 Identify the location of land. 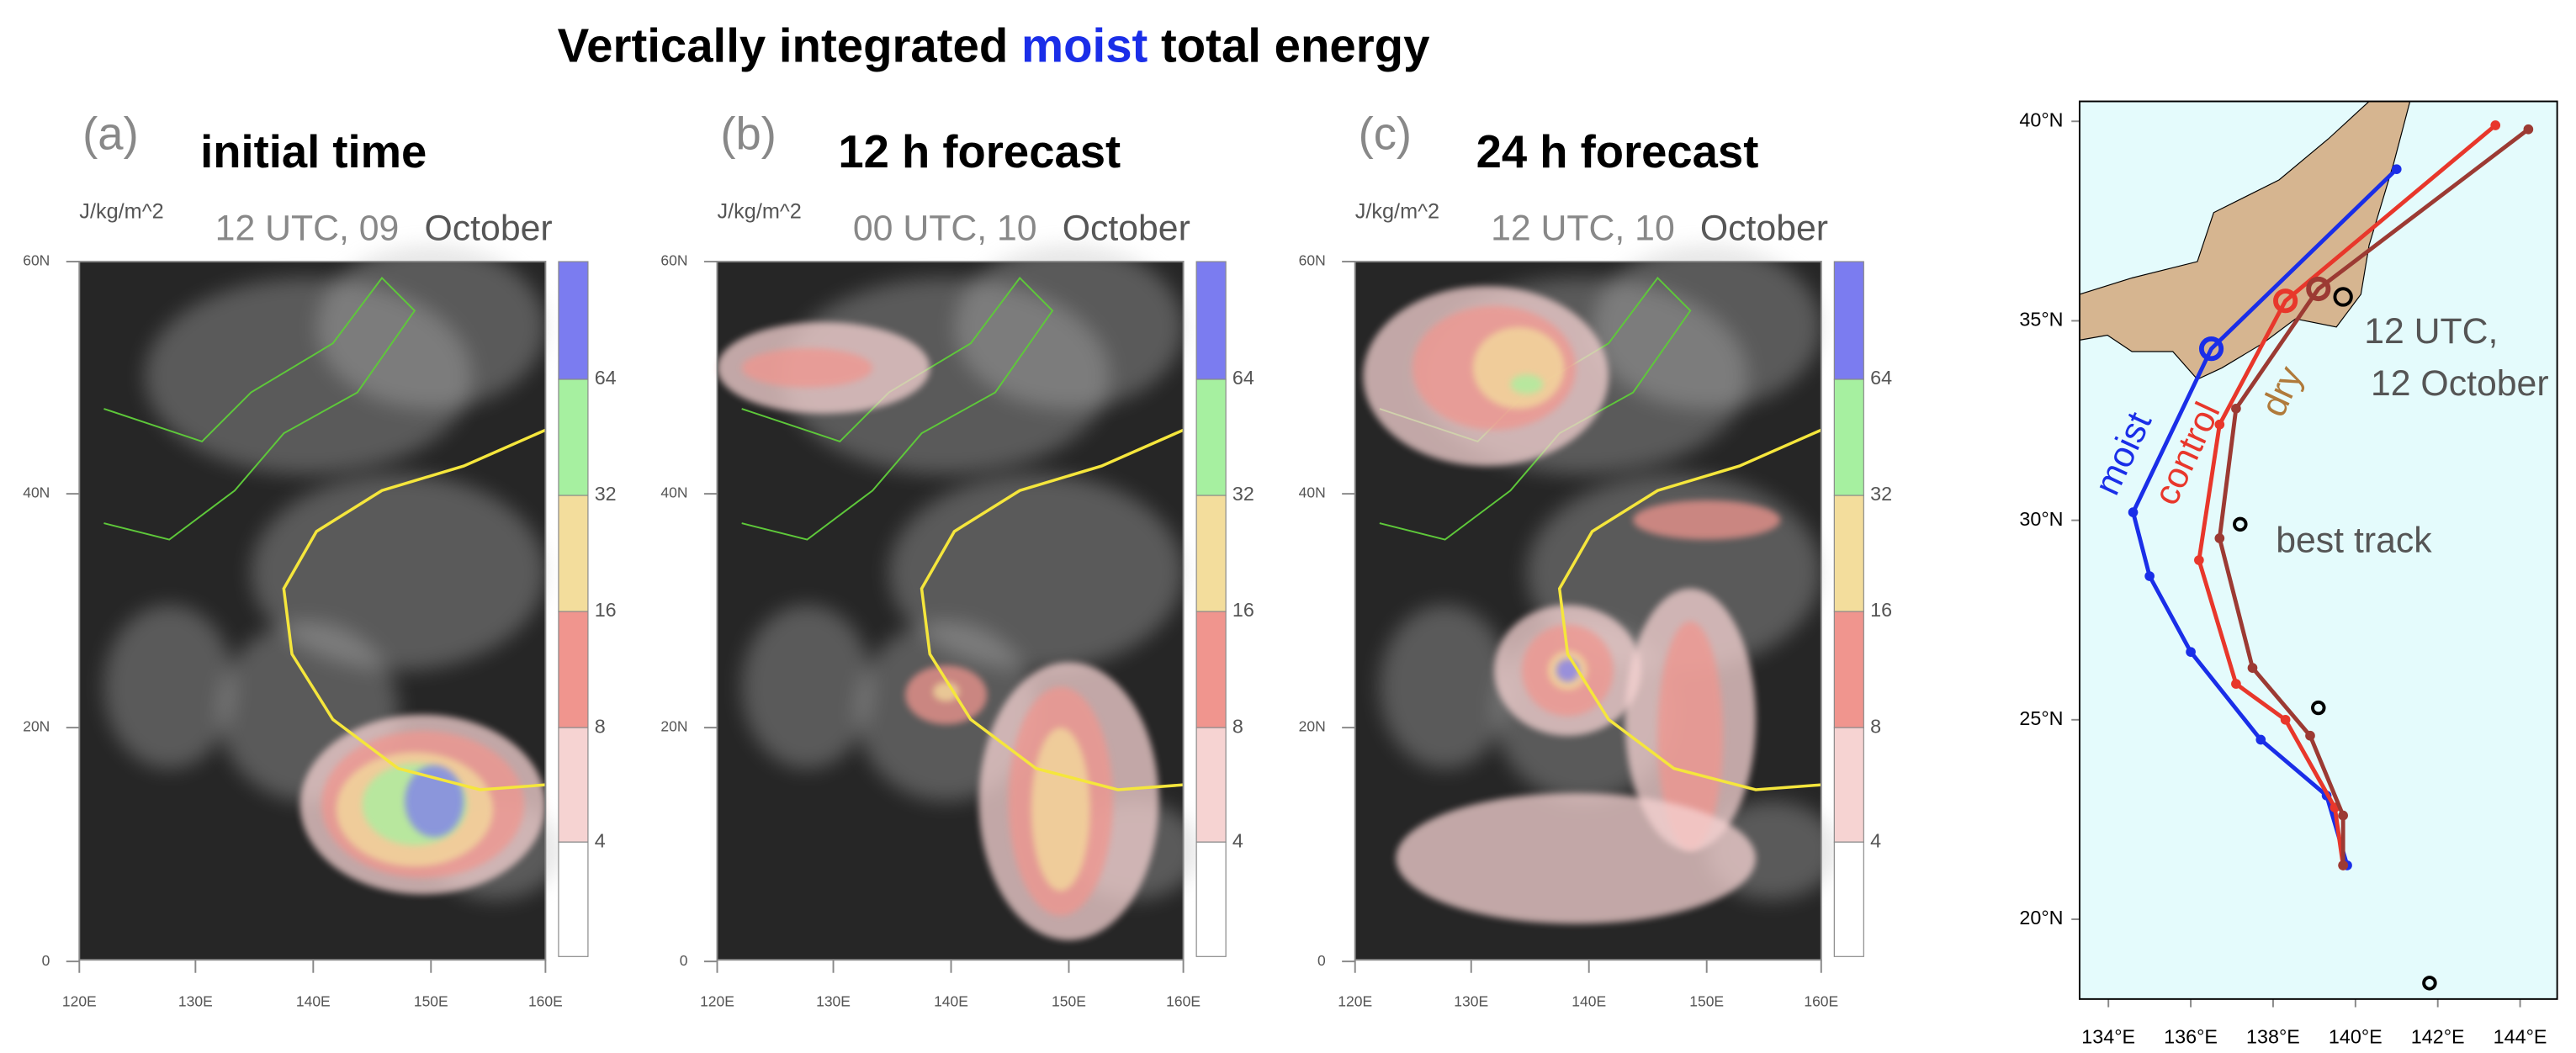
(2245, 240).